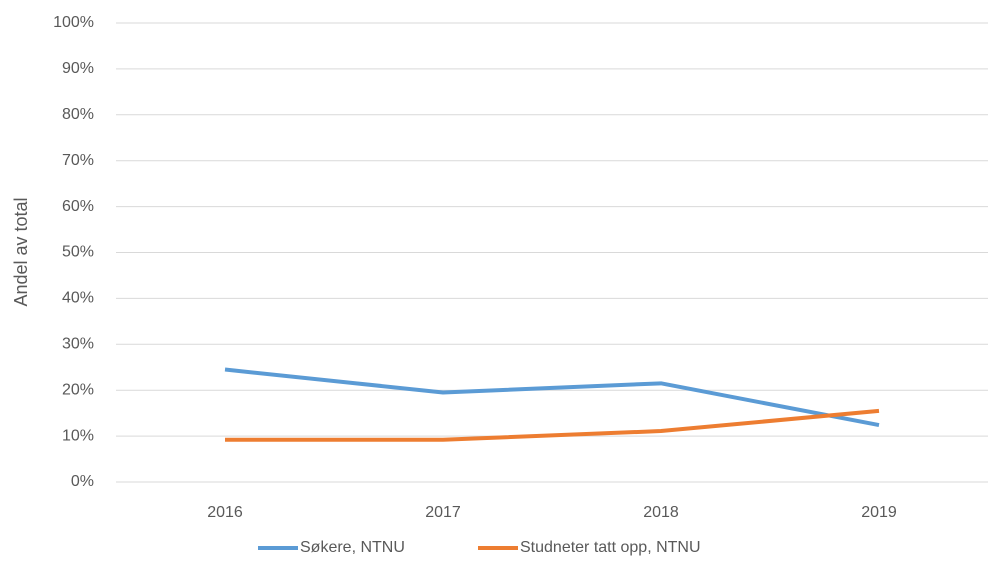  Describe the element at coordinates (78, 206) in the screenshot. I see `y-tick-label: 60%` at that location.